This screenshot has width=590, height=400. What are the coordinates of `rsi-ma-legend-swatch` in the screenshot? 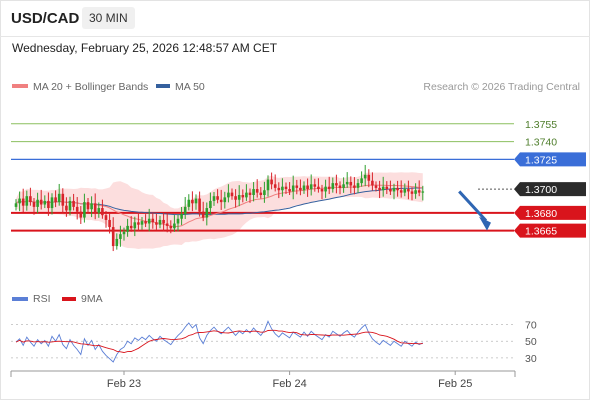 It's located at (69, 299).